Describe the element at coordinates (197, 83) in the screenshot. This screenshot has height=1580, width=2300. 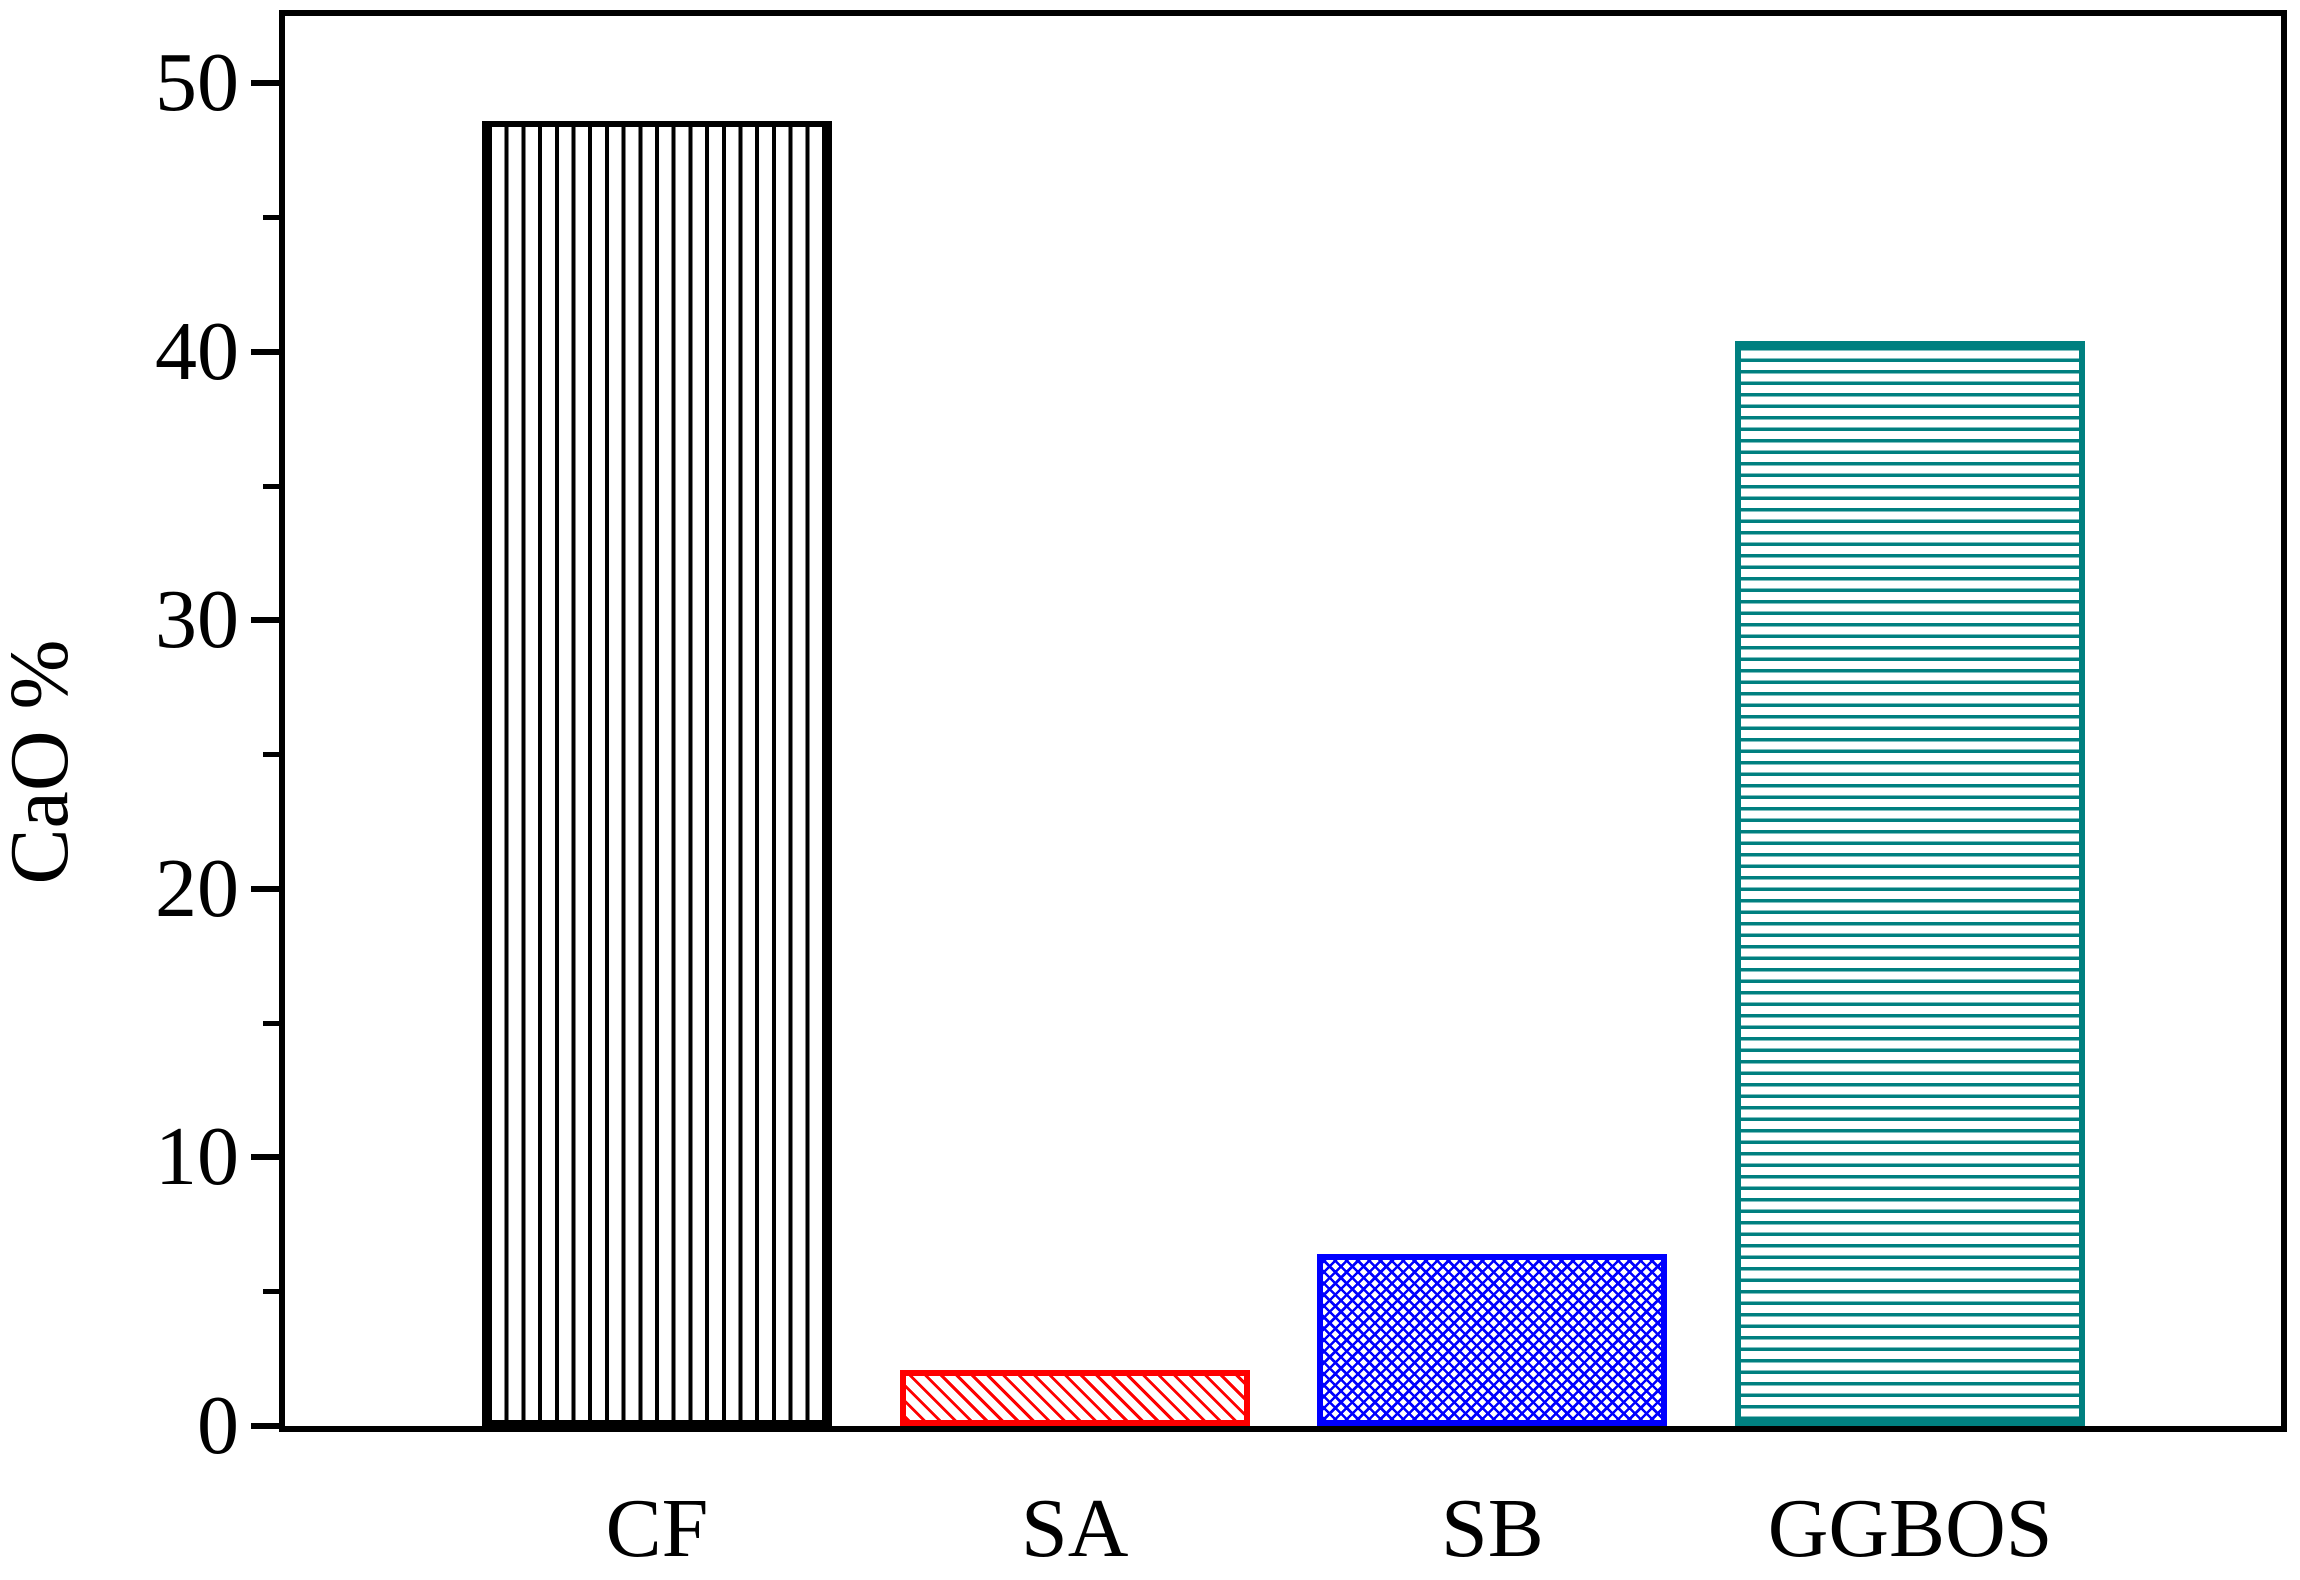
I see `y-tick-label-50: 50` at that location.